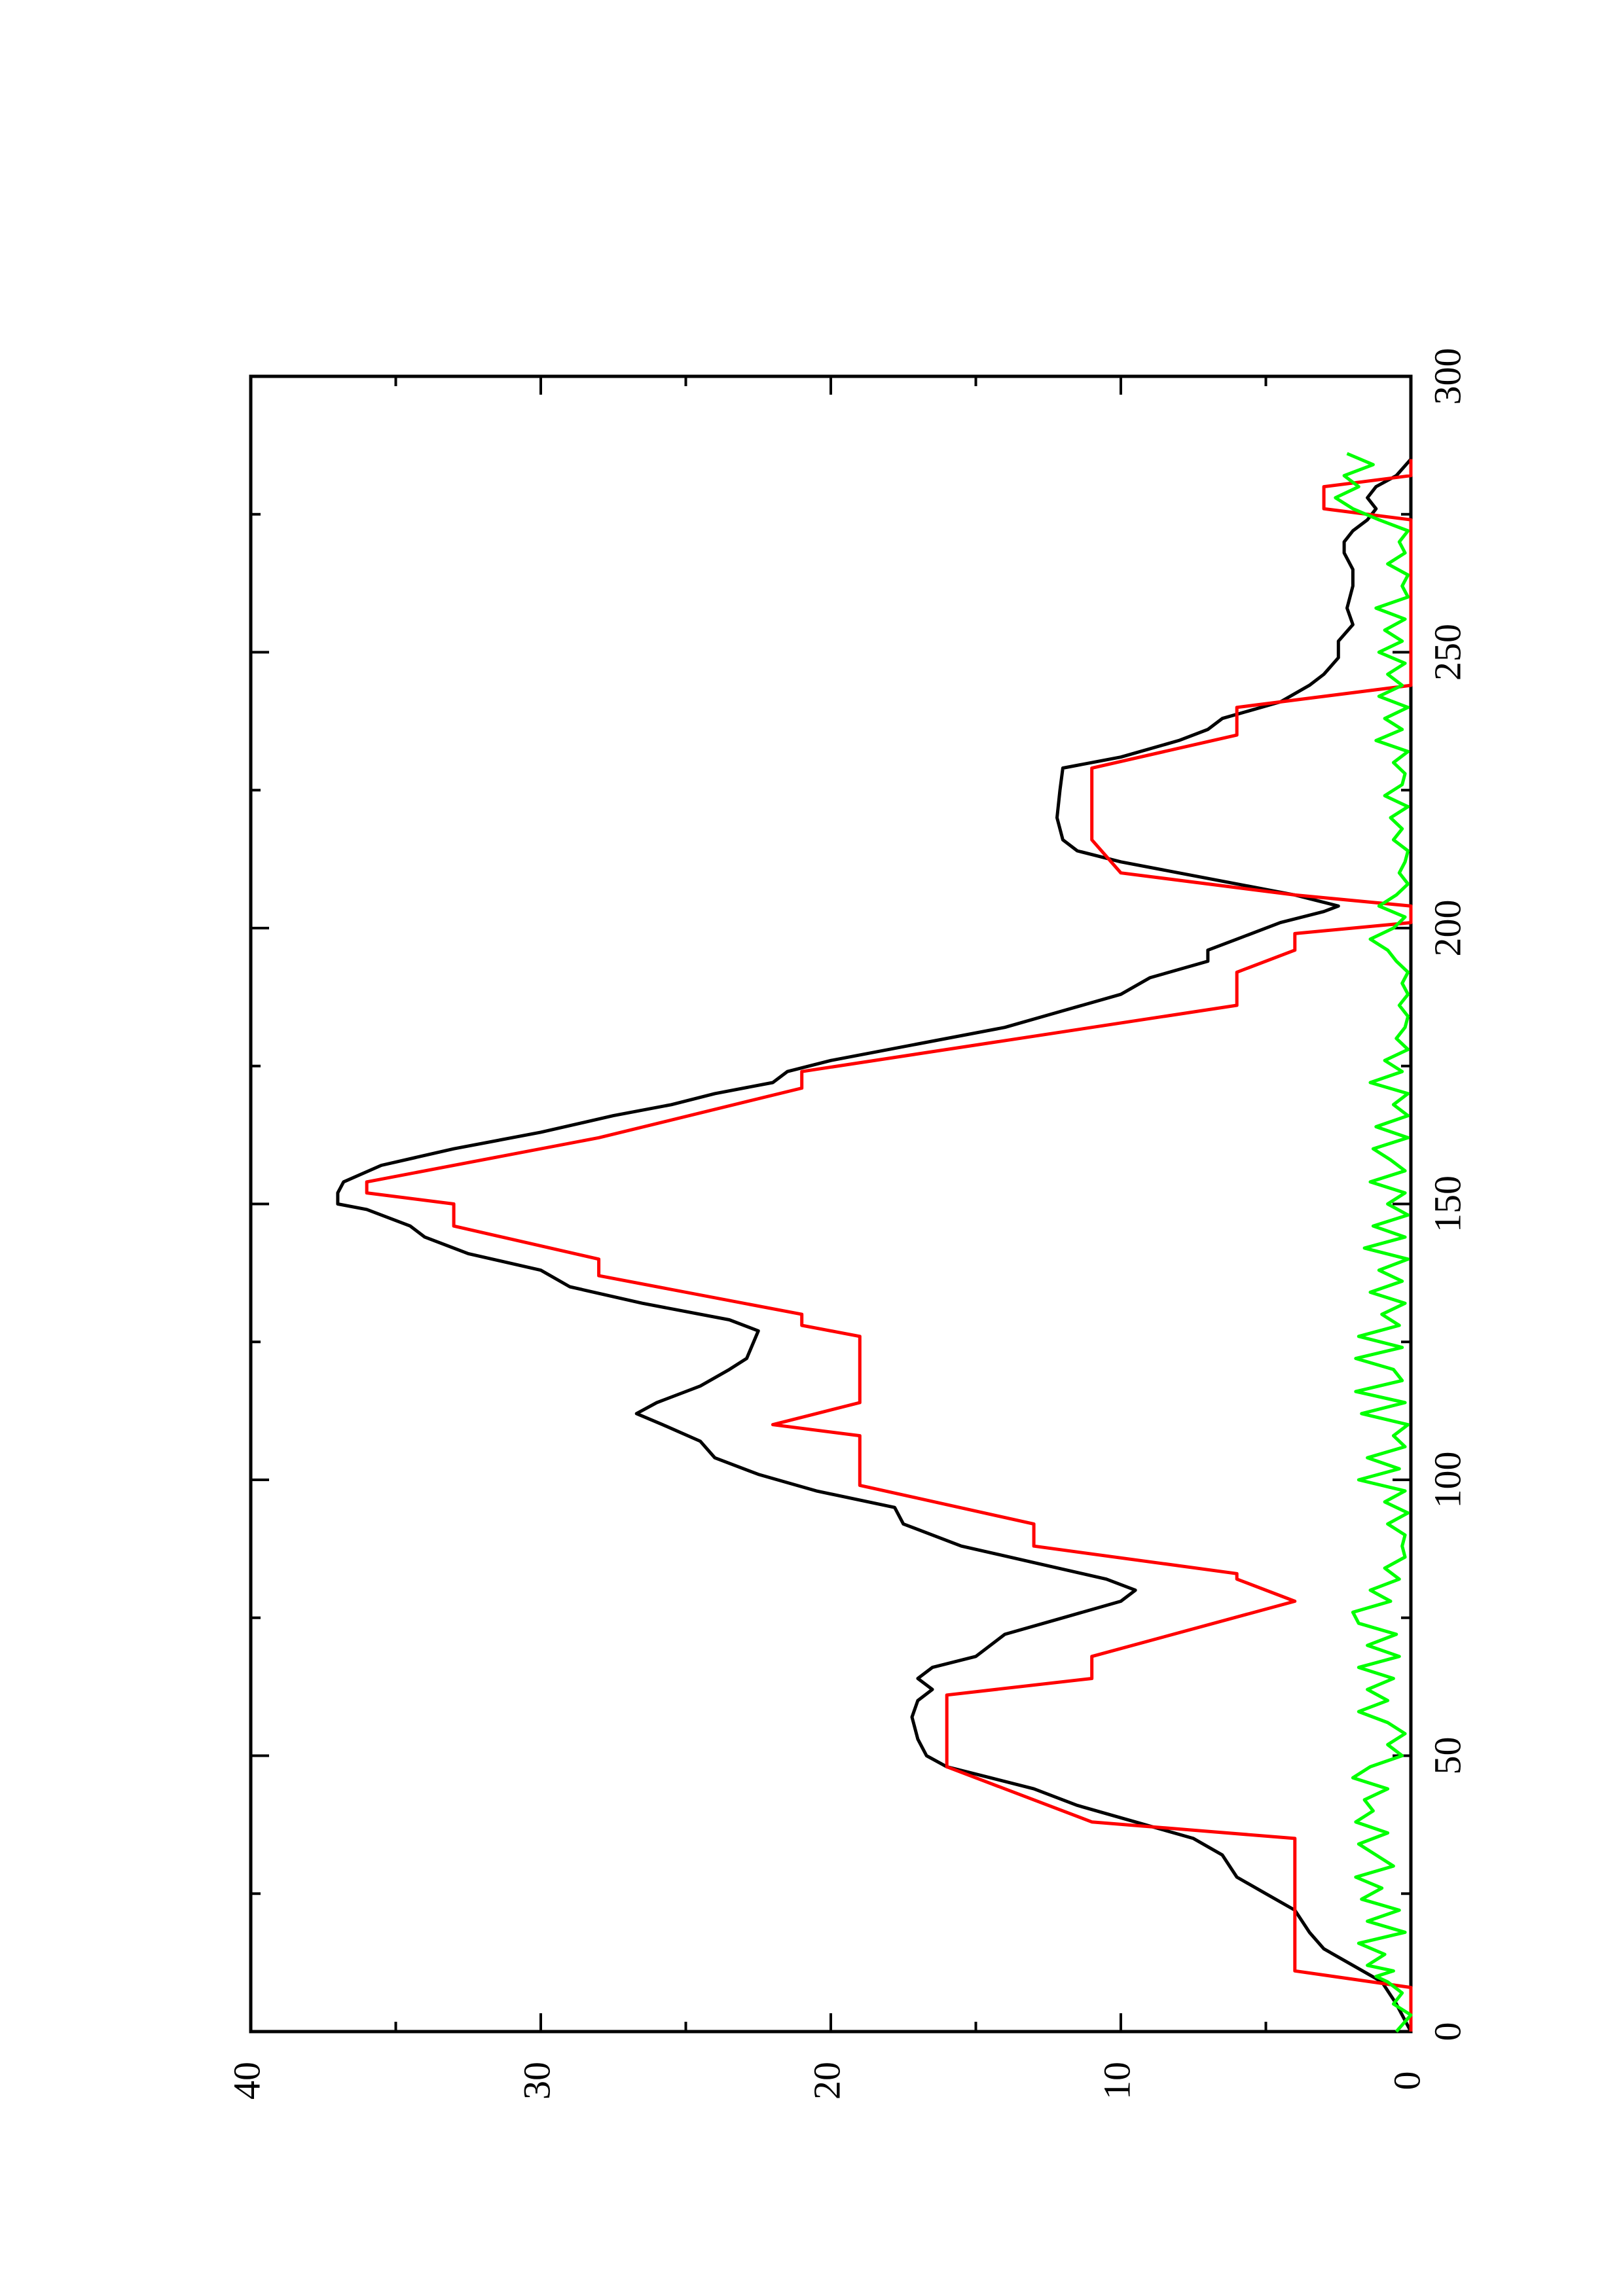  Describe the element at coordinates (1116, 2081) in the screenshot. I see `y-tick-label: 10` at that location.